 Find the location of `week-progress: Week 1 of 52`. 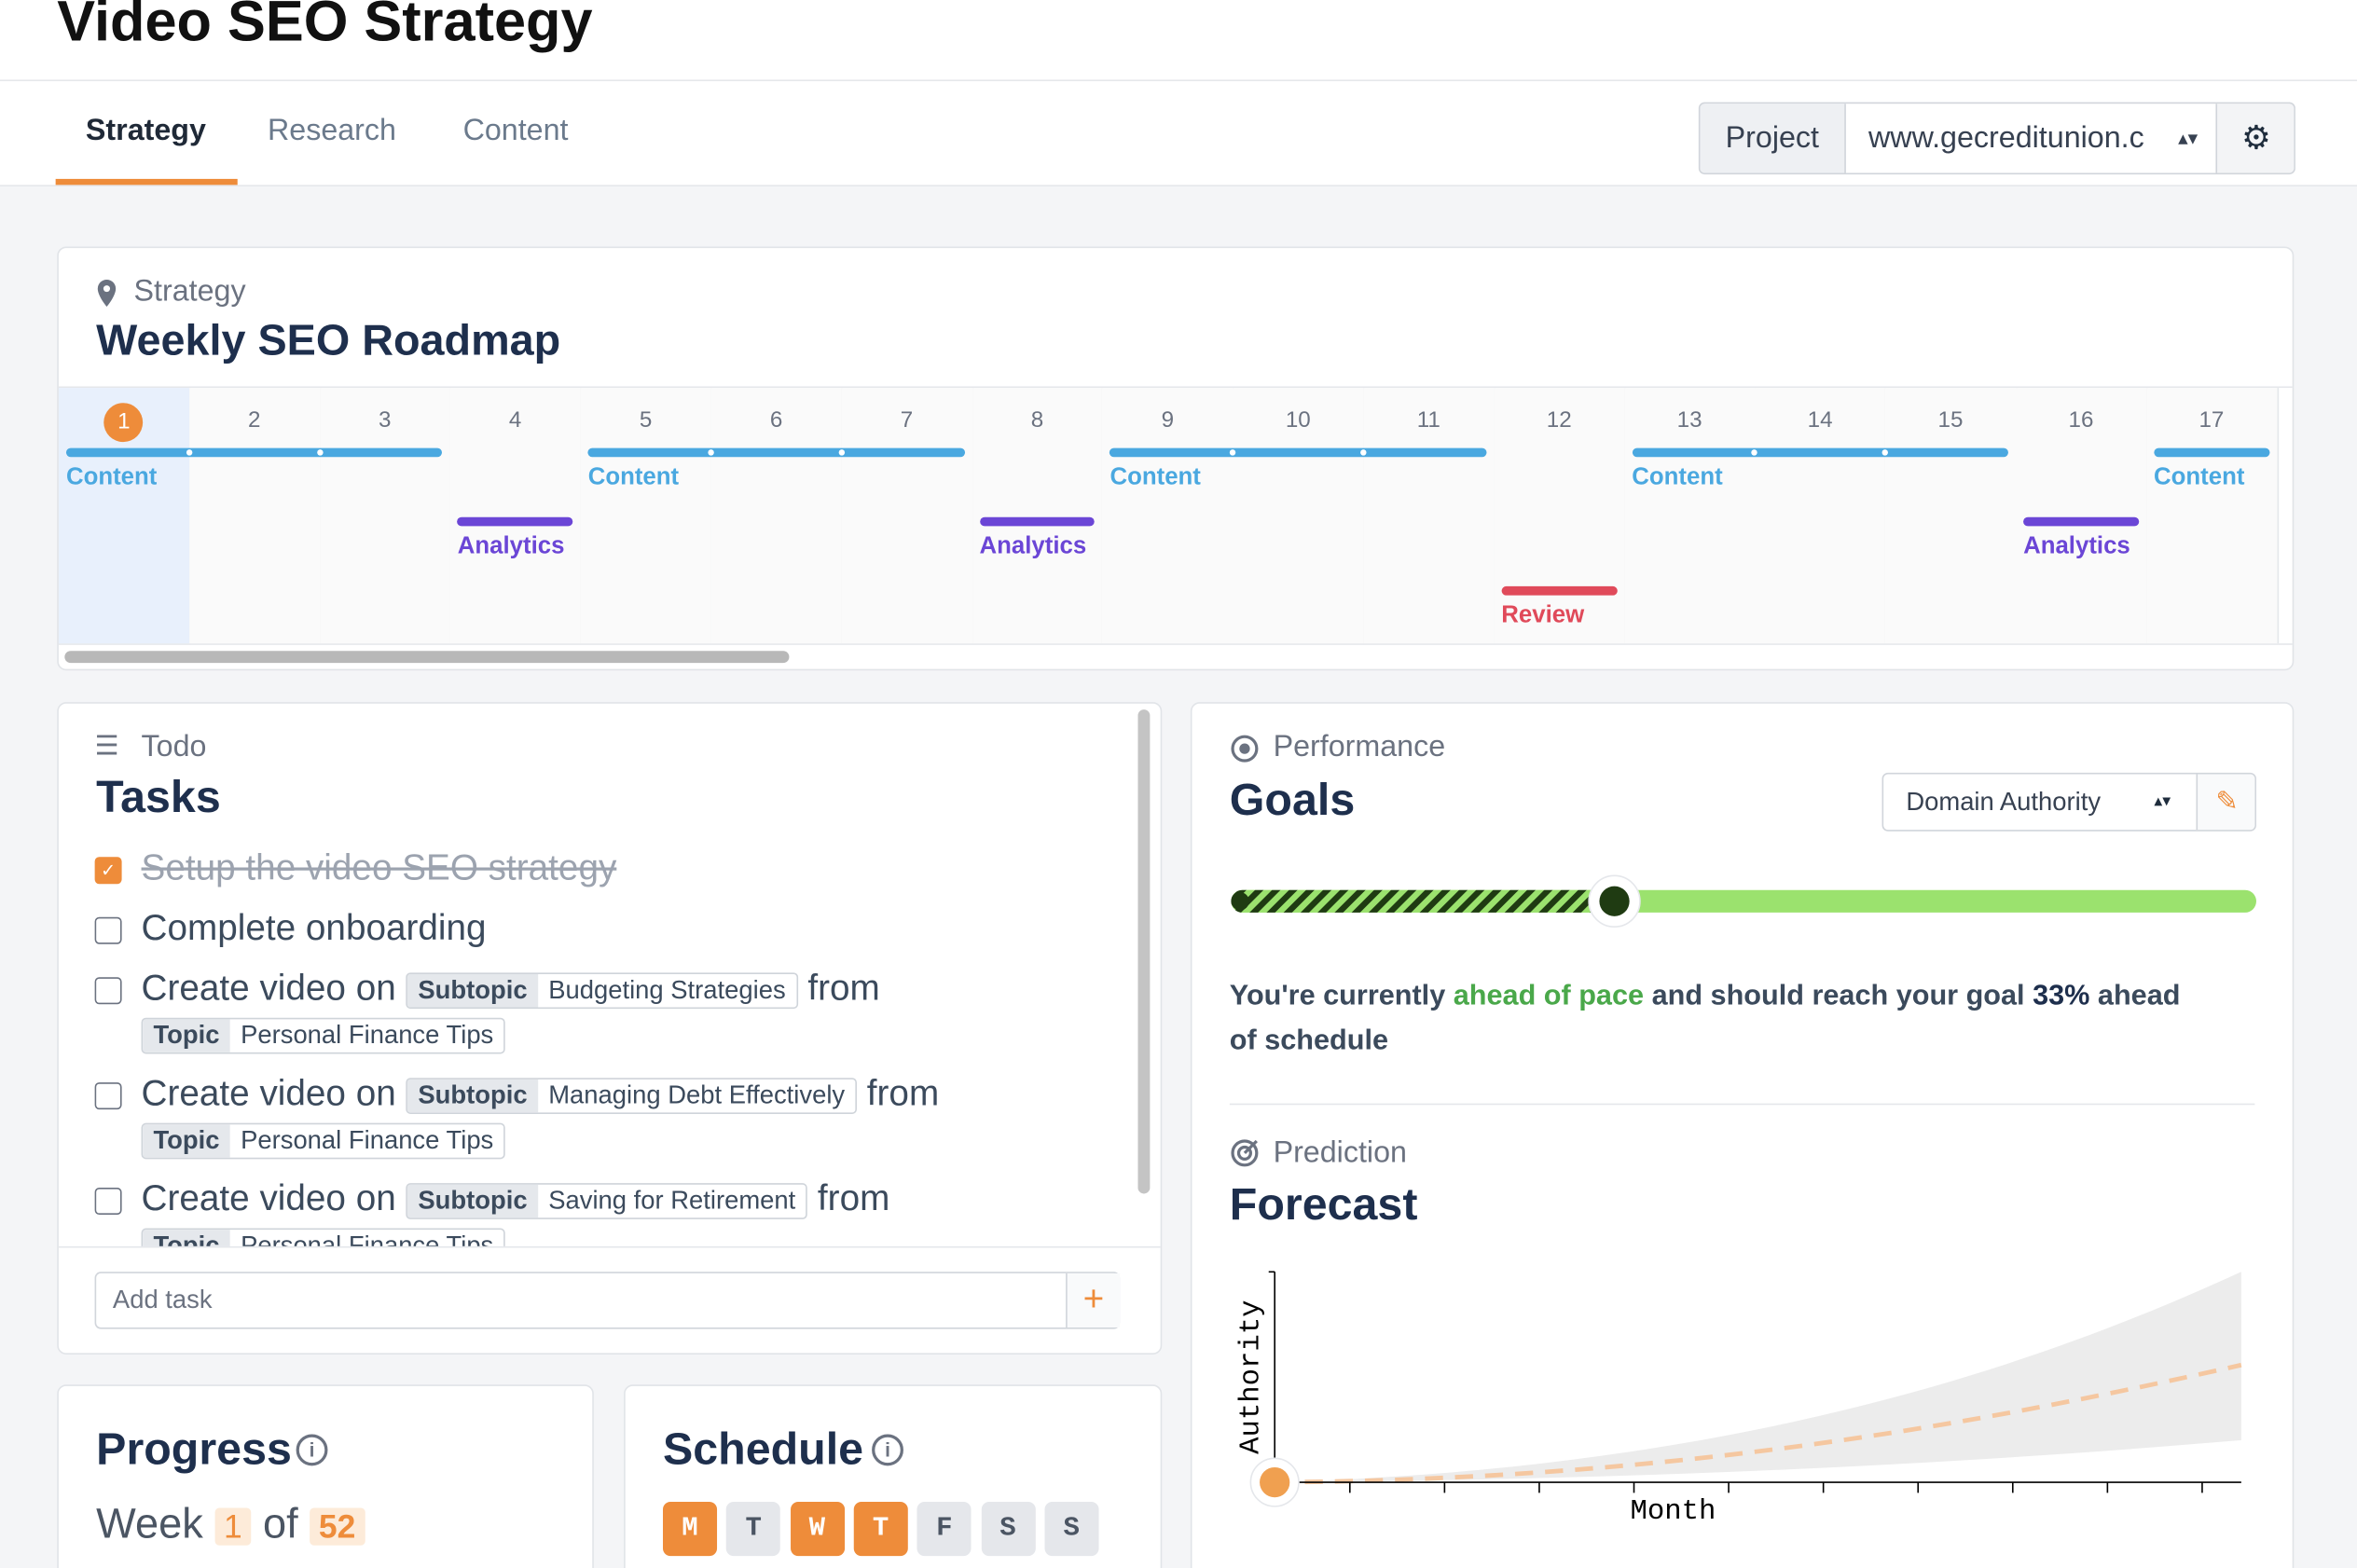

week-progress: Week 1 of 52 is located at coordinates (230, 1524).